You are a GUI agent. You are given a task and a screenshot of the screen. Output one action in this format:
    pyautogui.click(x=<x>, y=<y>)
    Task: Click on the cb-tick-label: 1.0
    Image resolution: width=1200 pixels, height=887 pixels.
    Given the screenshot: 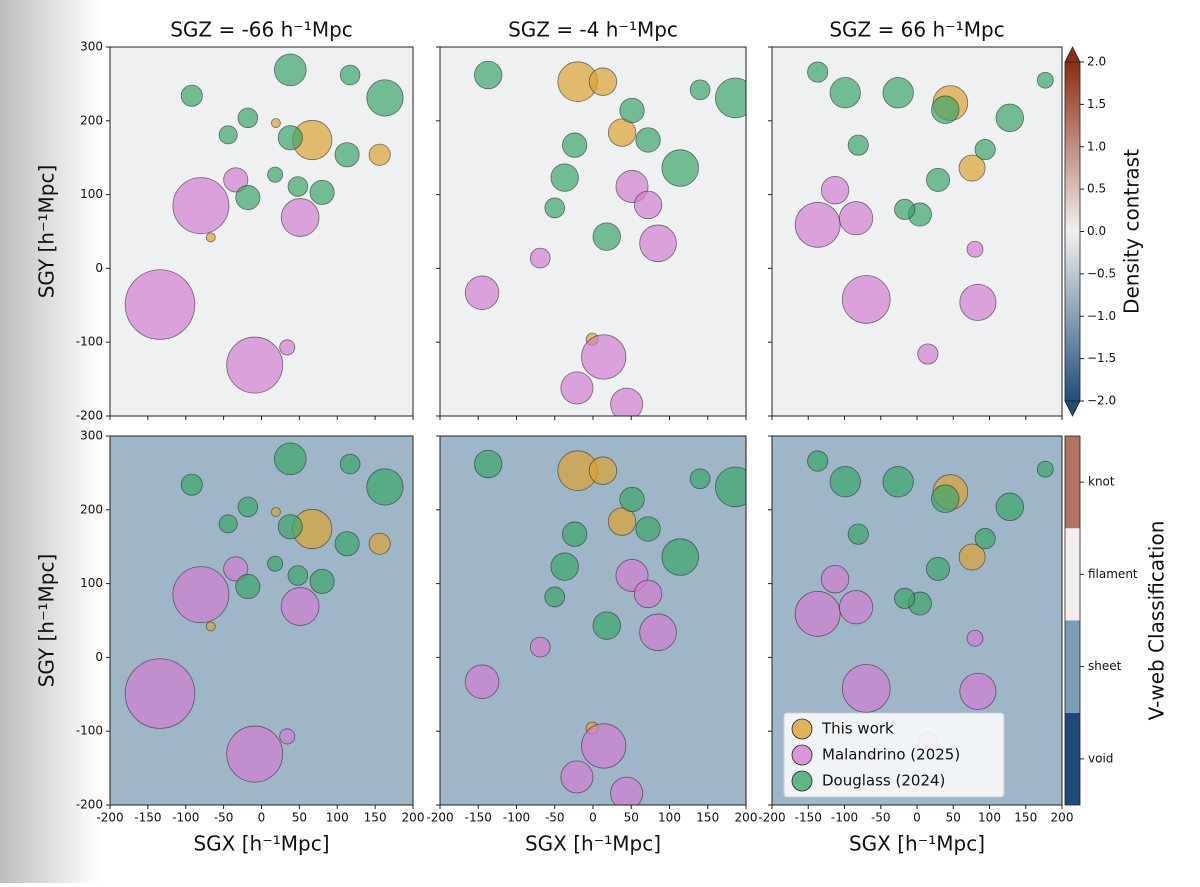 What is the action you would take?
    pyautogui.click(x=1096, y=146)
    